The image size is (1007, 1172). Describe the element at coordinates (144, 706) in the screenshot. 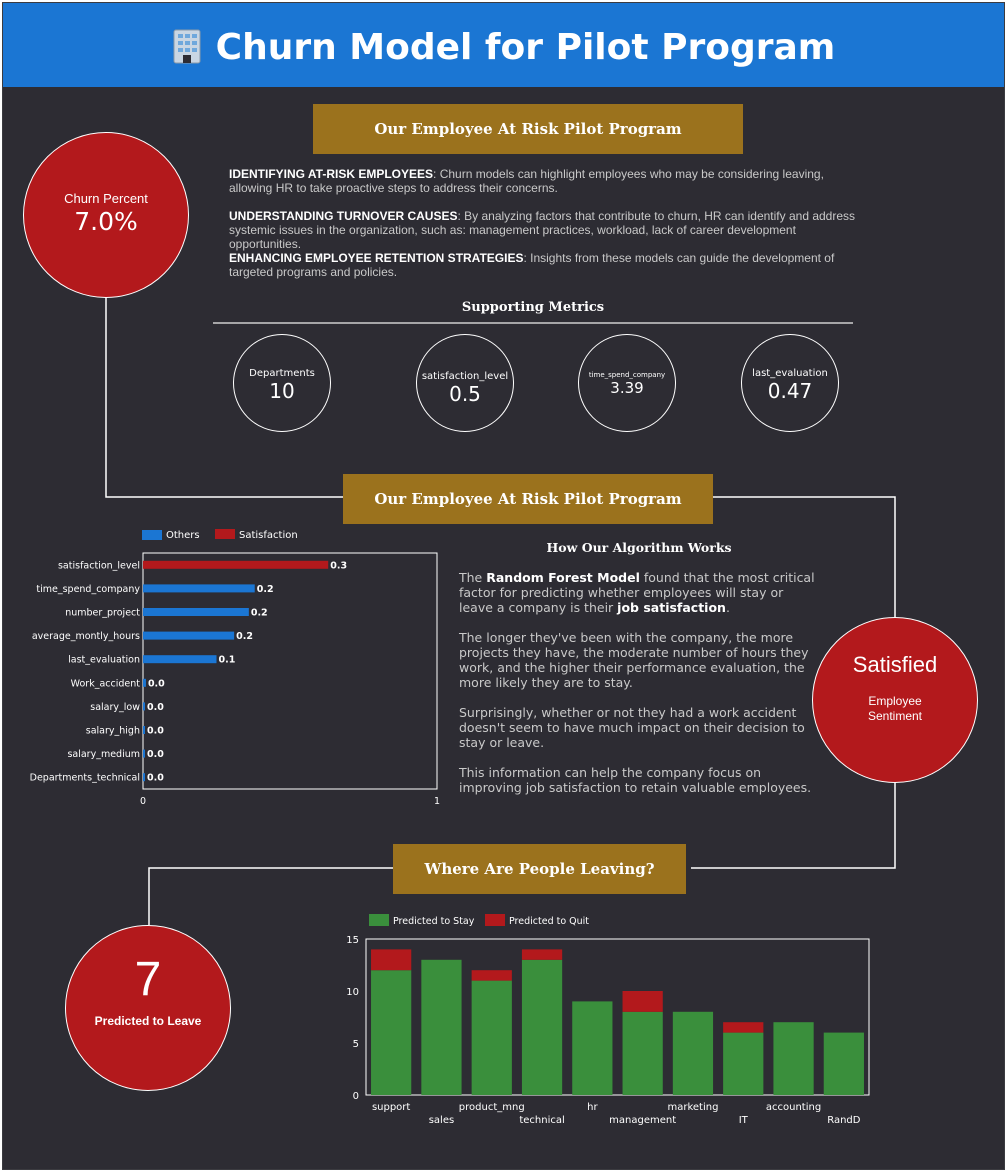

I see `bar-salary_low` at that location.